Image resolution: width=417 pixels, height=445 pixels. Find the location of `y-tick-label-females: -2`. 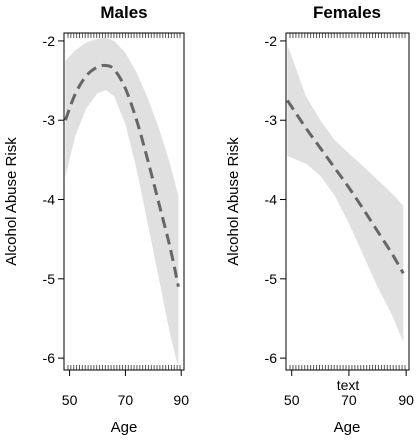

y-tick-label-females: -2 is located at coordinates (271, 41).